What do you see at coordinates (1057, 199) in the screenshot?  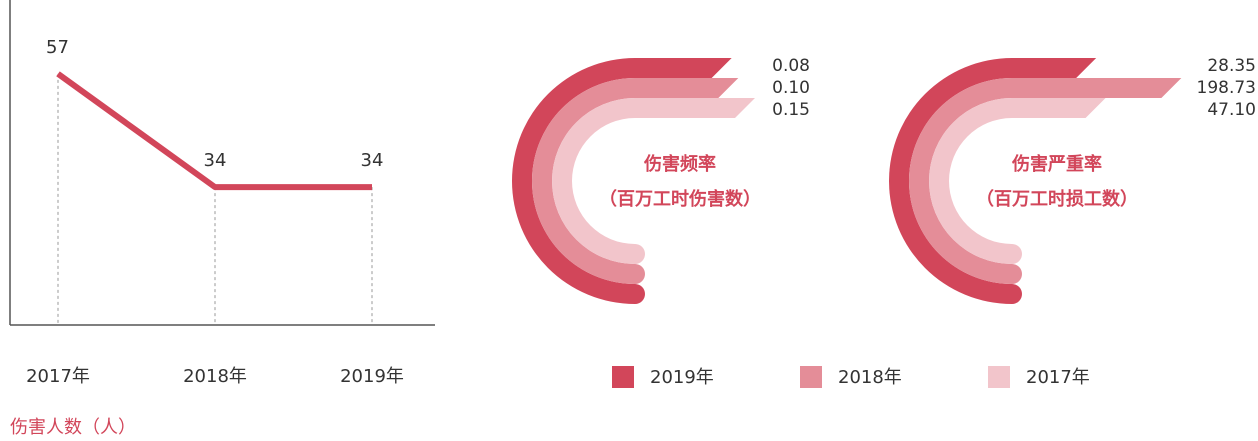 I see `chart-subtitle: （百万工时损工数）` at bounding box center [1057, 199].